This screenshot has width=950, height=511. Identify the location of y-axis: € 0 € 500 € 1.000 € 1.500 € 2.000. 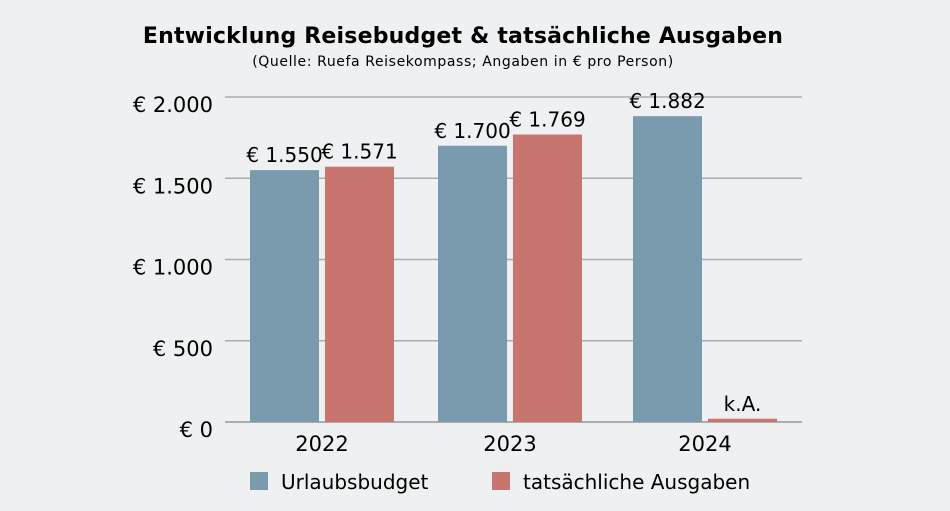
(173, 267).